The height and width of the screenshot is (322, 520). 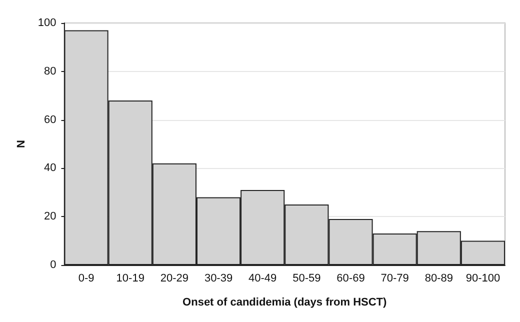 I want to click on x-tick-label: 70-79, so click(x=394, y=278).